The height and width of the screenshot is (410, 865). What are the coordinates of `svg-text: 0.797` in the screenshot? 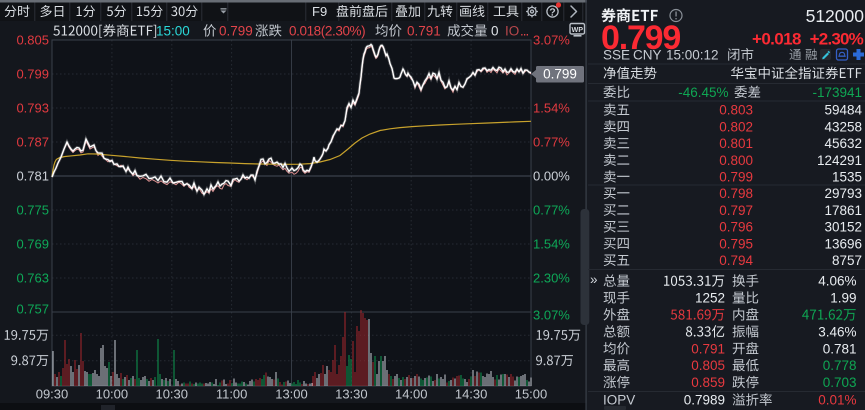 It's located at (736, 210).